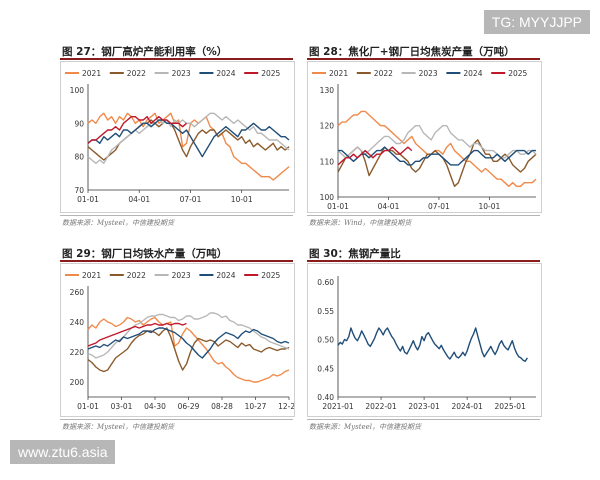 The image size is (600, 480). What do you see at coordinates (327, 90) in the screenshot?
I see `y-tick-label: 130` at bounding box center [327, 90].